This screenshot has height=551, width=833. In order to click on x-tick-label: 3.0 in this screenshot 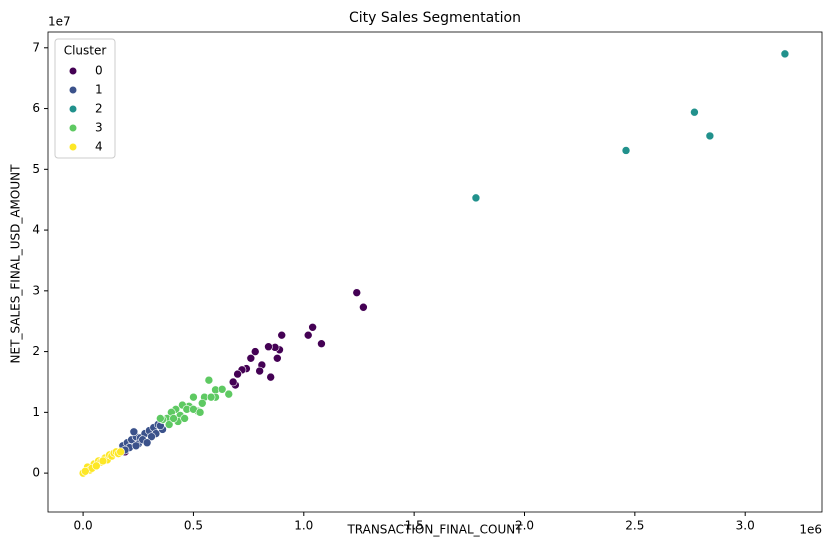, I will do `click(745, 526)`.